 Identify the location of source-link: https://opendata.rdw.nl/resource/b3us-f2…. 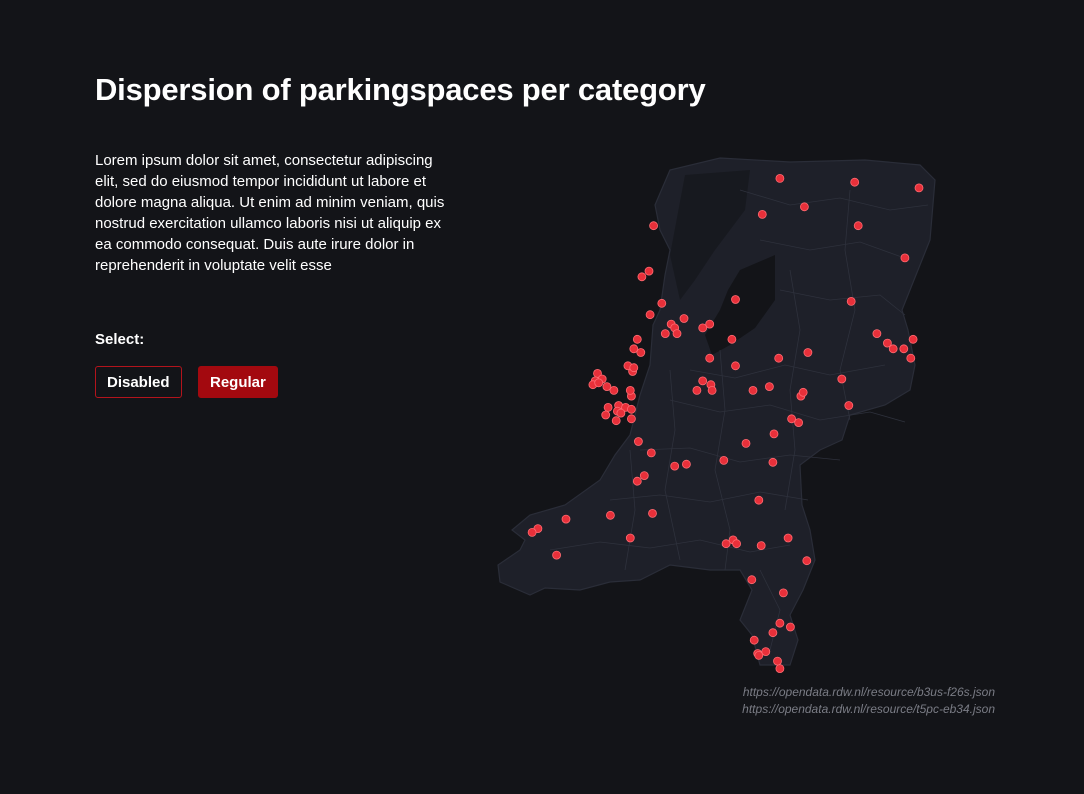
(868, 692).